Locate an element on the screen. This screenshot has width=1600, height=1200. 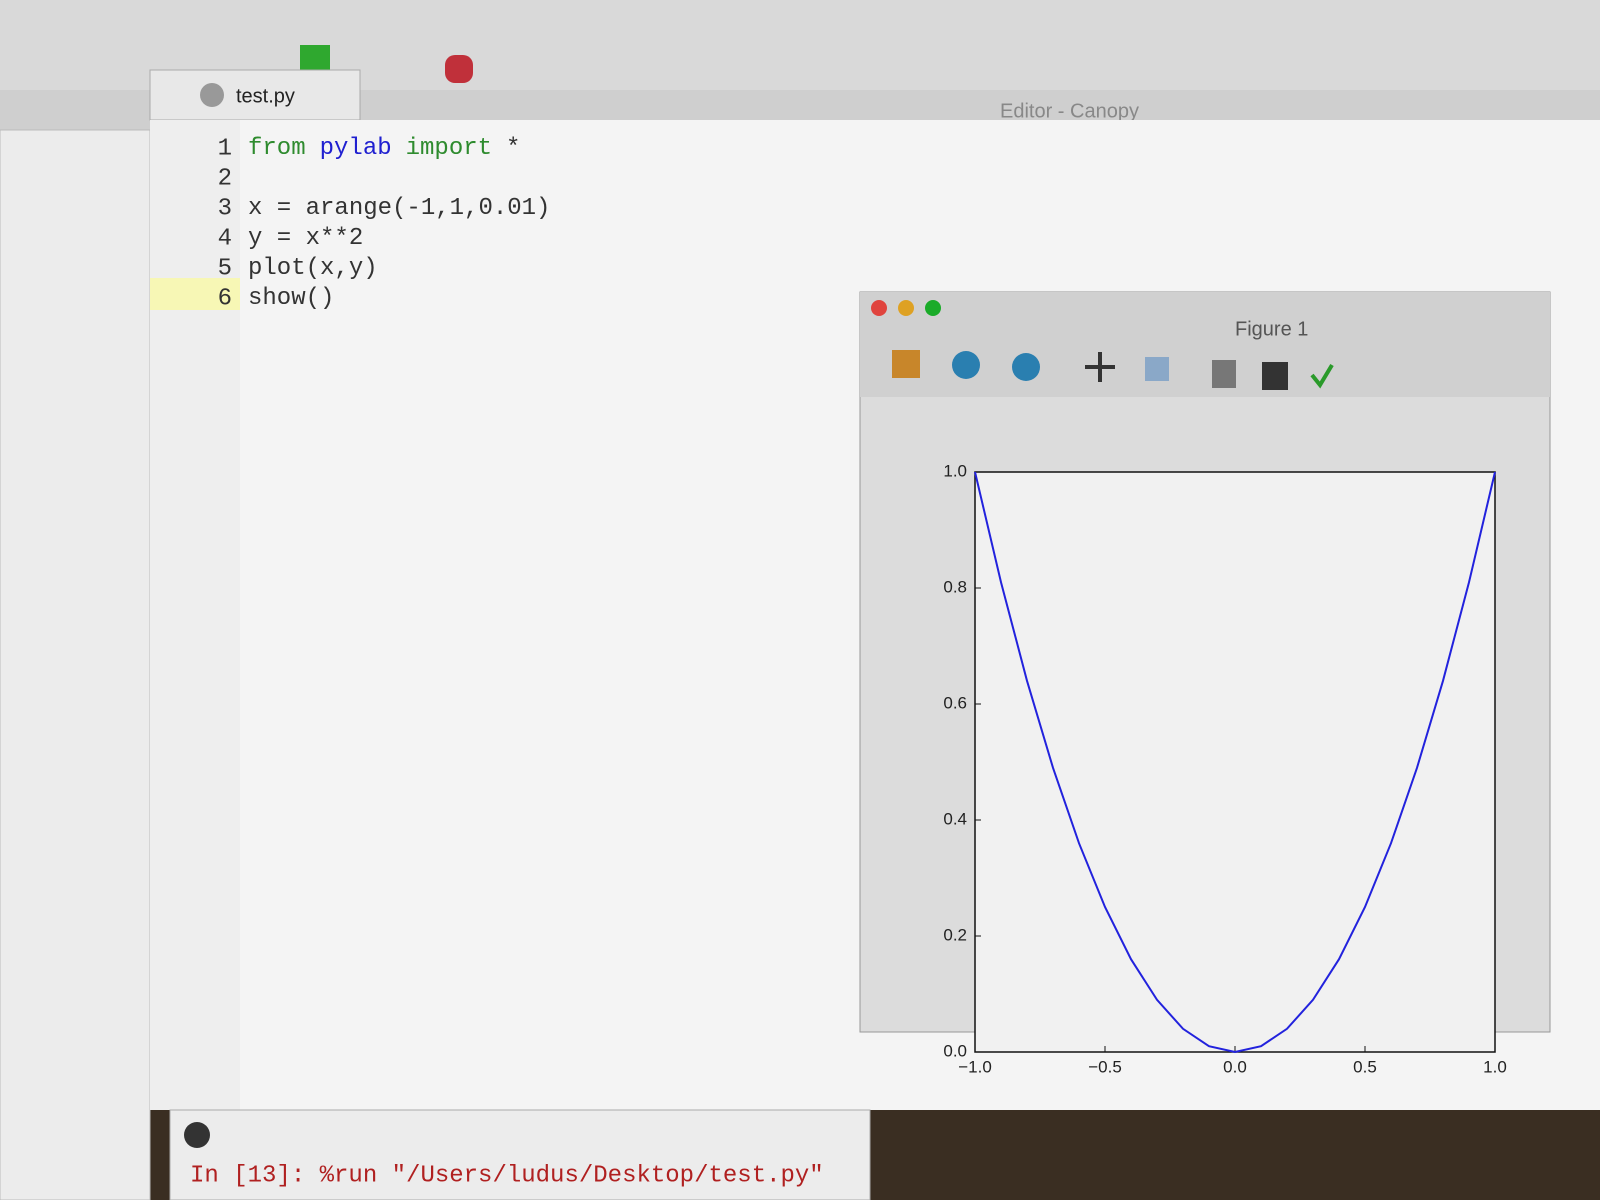
line-number: 2 is located at coordinates (225, 178).